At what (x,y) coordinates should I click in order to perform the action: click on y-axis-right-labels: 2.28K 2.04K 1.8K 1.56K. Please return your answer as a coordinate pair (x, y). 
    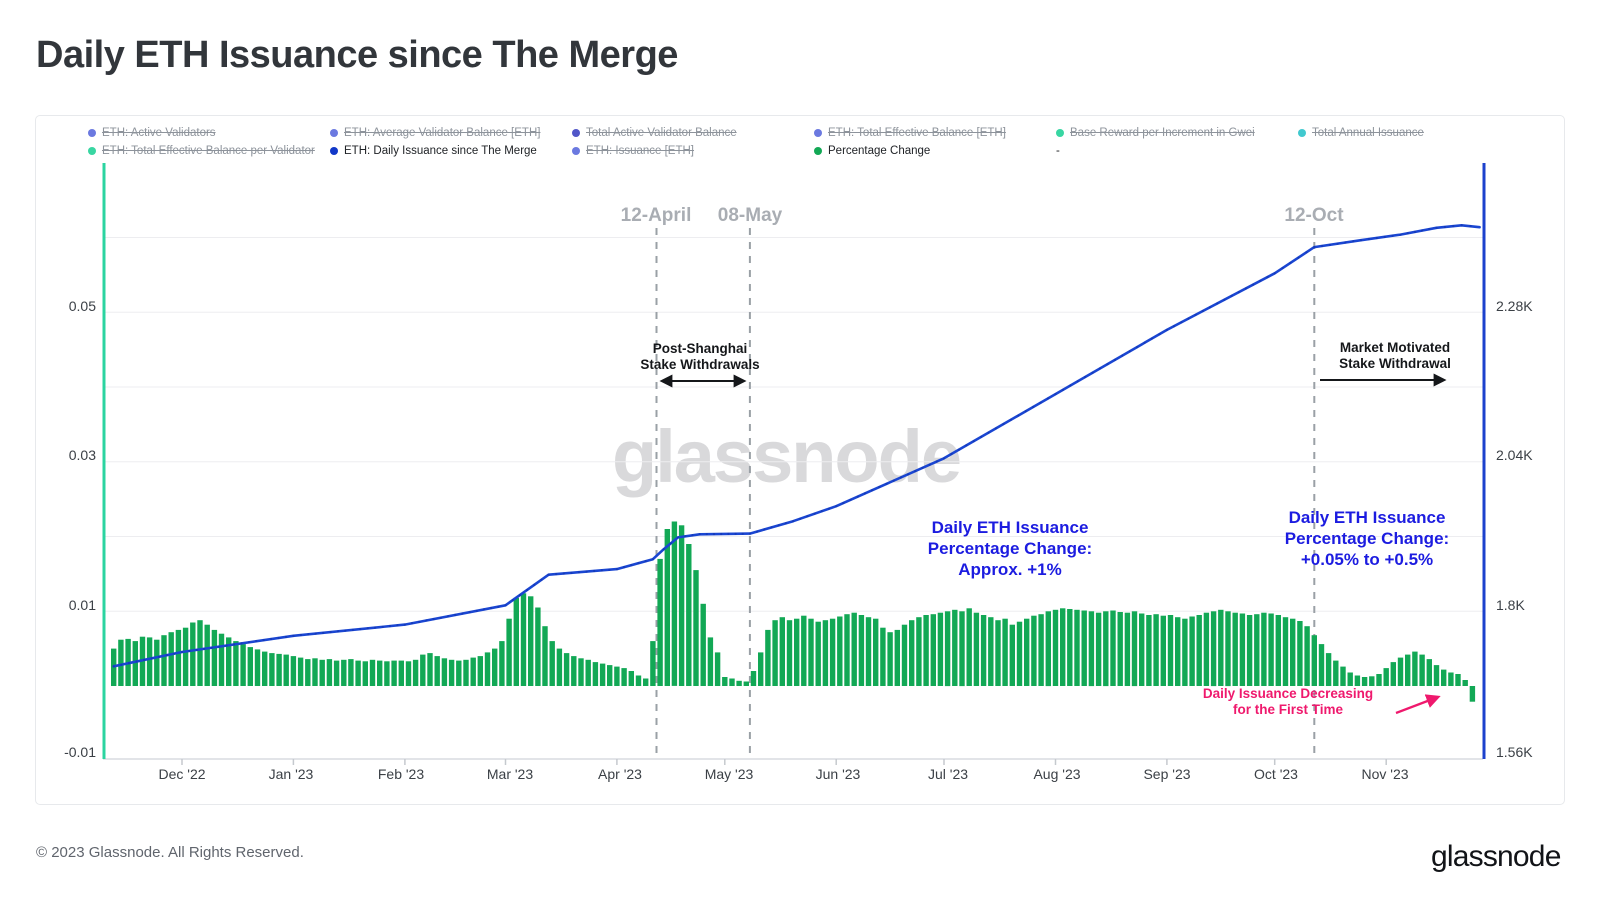
    Looking at the image, I should click on (1514, 529).